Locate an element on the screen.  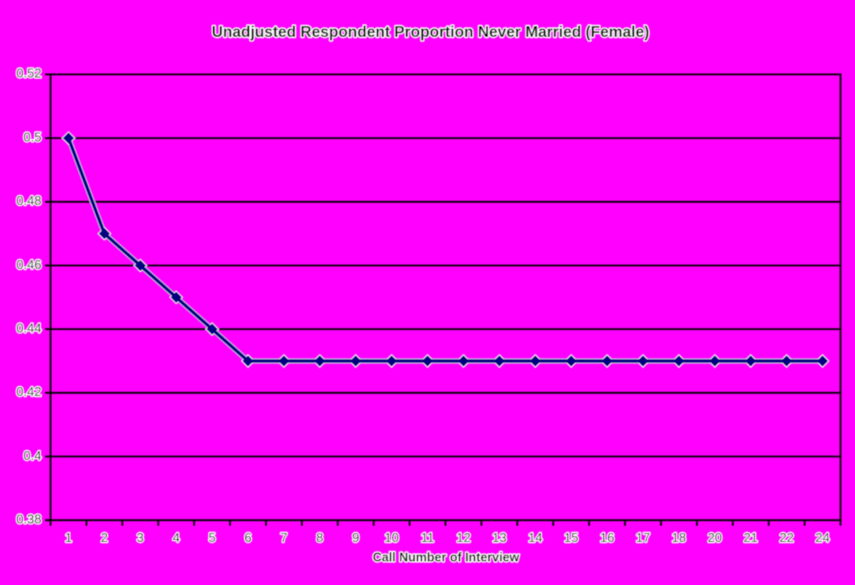
svg-text: 1 is located at coordinates (68, 537).